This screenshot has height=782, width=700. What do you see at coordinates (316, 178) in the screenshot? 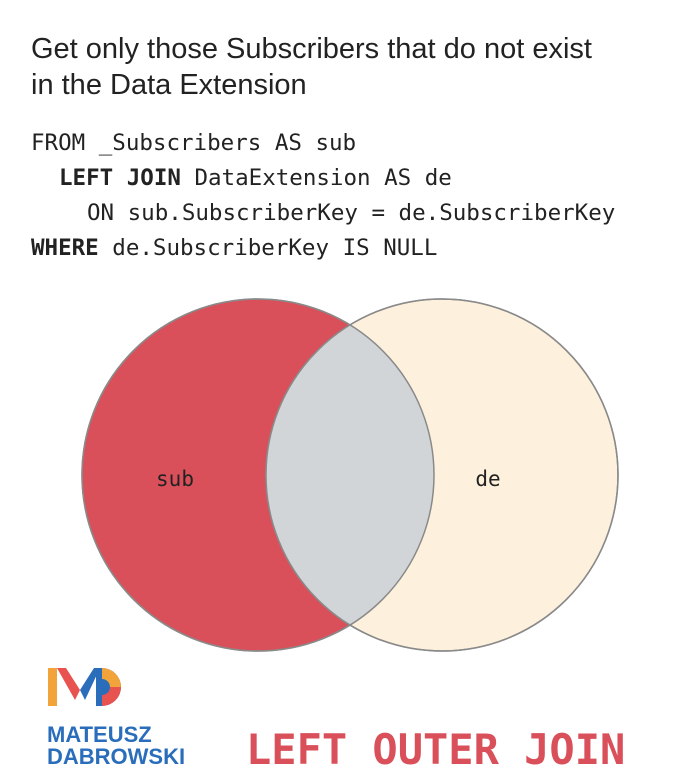
I see `code-text: DataExtension AS de` at bounding box center [316, 178].